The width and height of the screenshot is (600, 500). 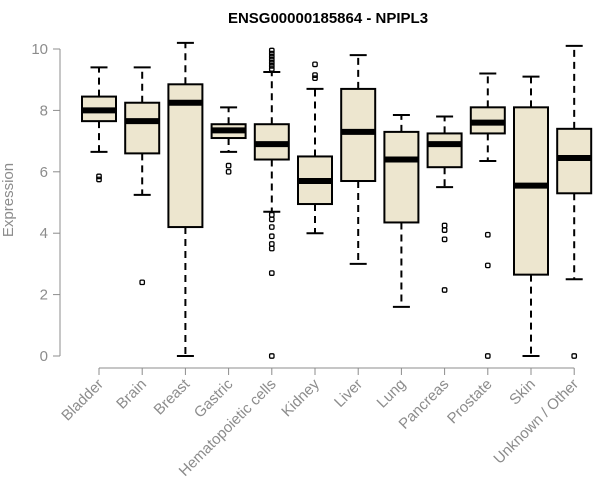 What do you see at coordinates (82, 400) in the screenshot?
I see `x-tick-label: Bladder` at bounding box center [82, 400].